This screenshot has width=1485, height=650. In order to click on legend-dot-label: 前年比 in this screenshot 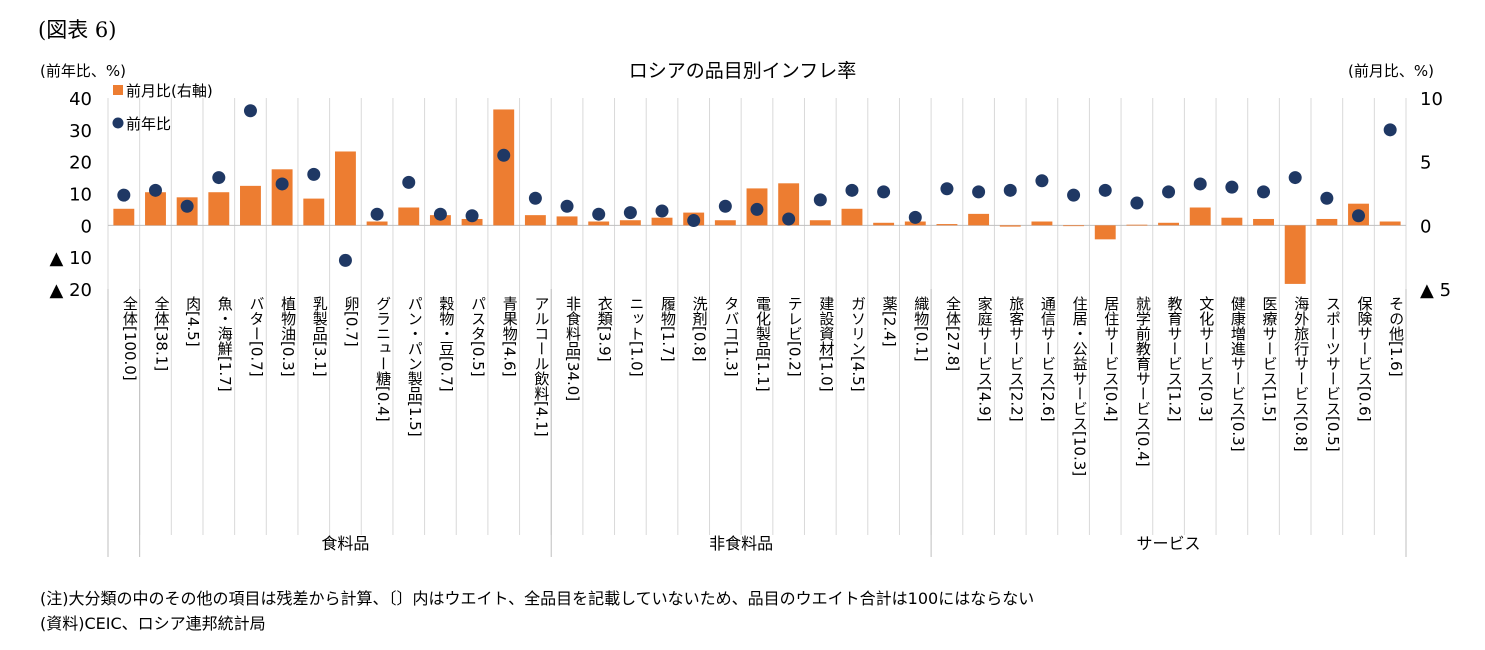, I will do `click(148, 124)`.